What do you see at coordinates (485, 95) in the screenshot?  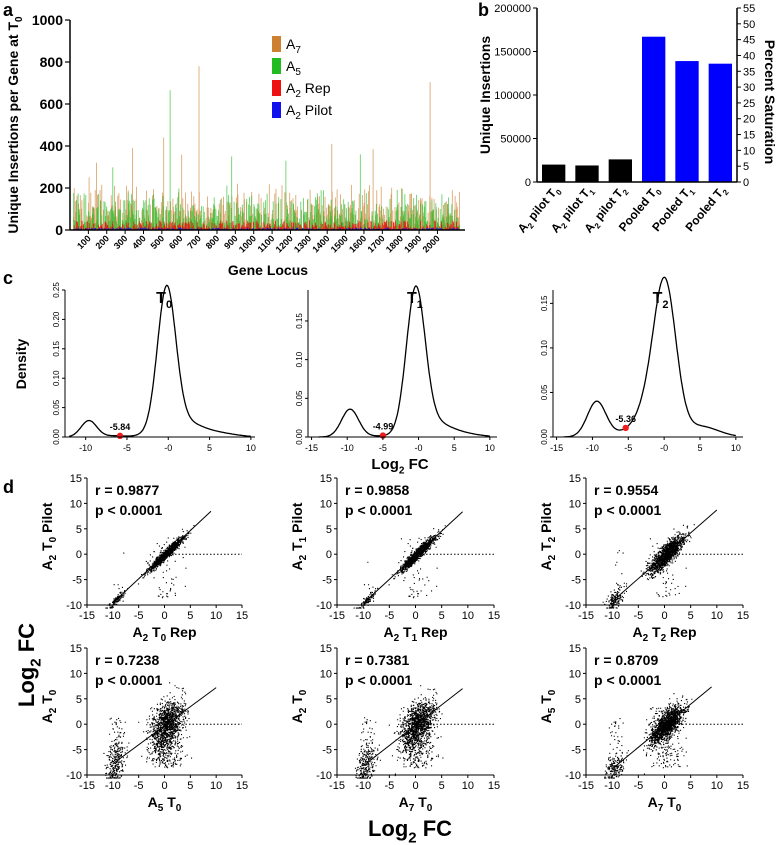 I see `y-axis-title: Unique Insertions` at bounding box center [485, 95].